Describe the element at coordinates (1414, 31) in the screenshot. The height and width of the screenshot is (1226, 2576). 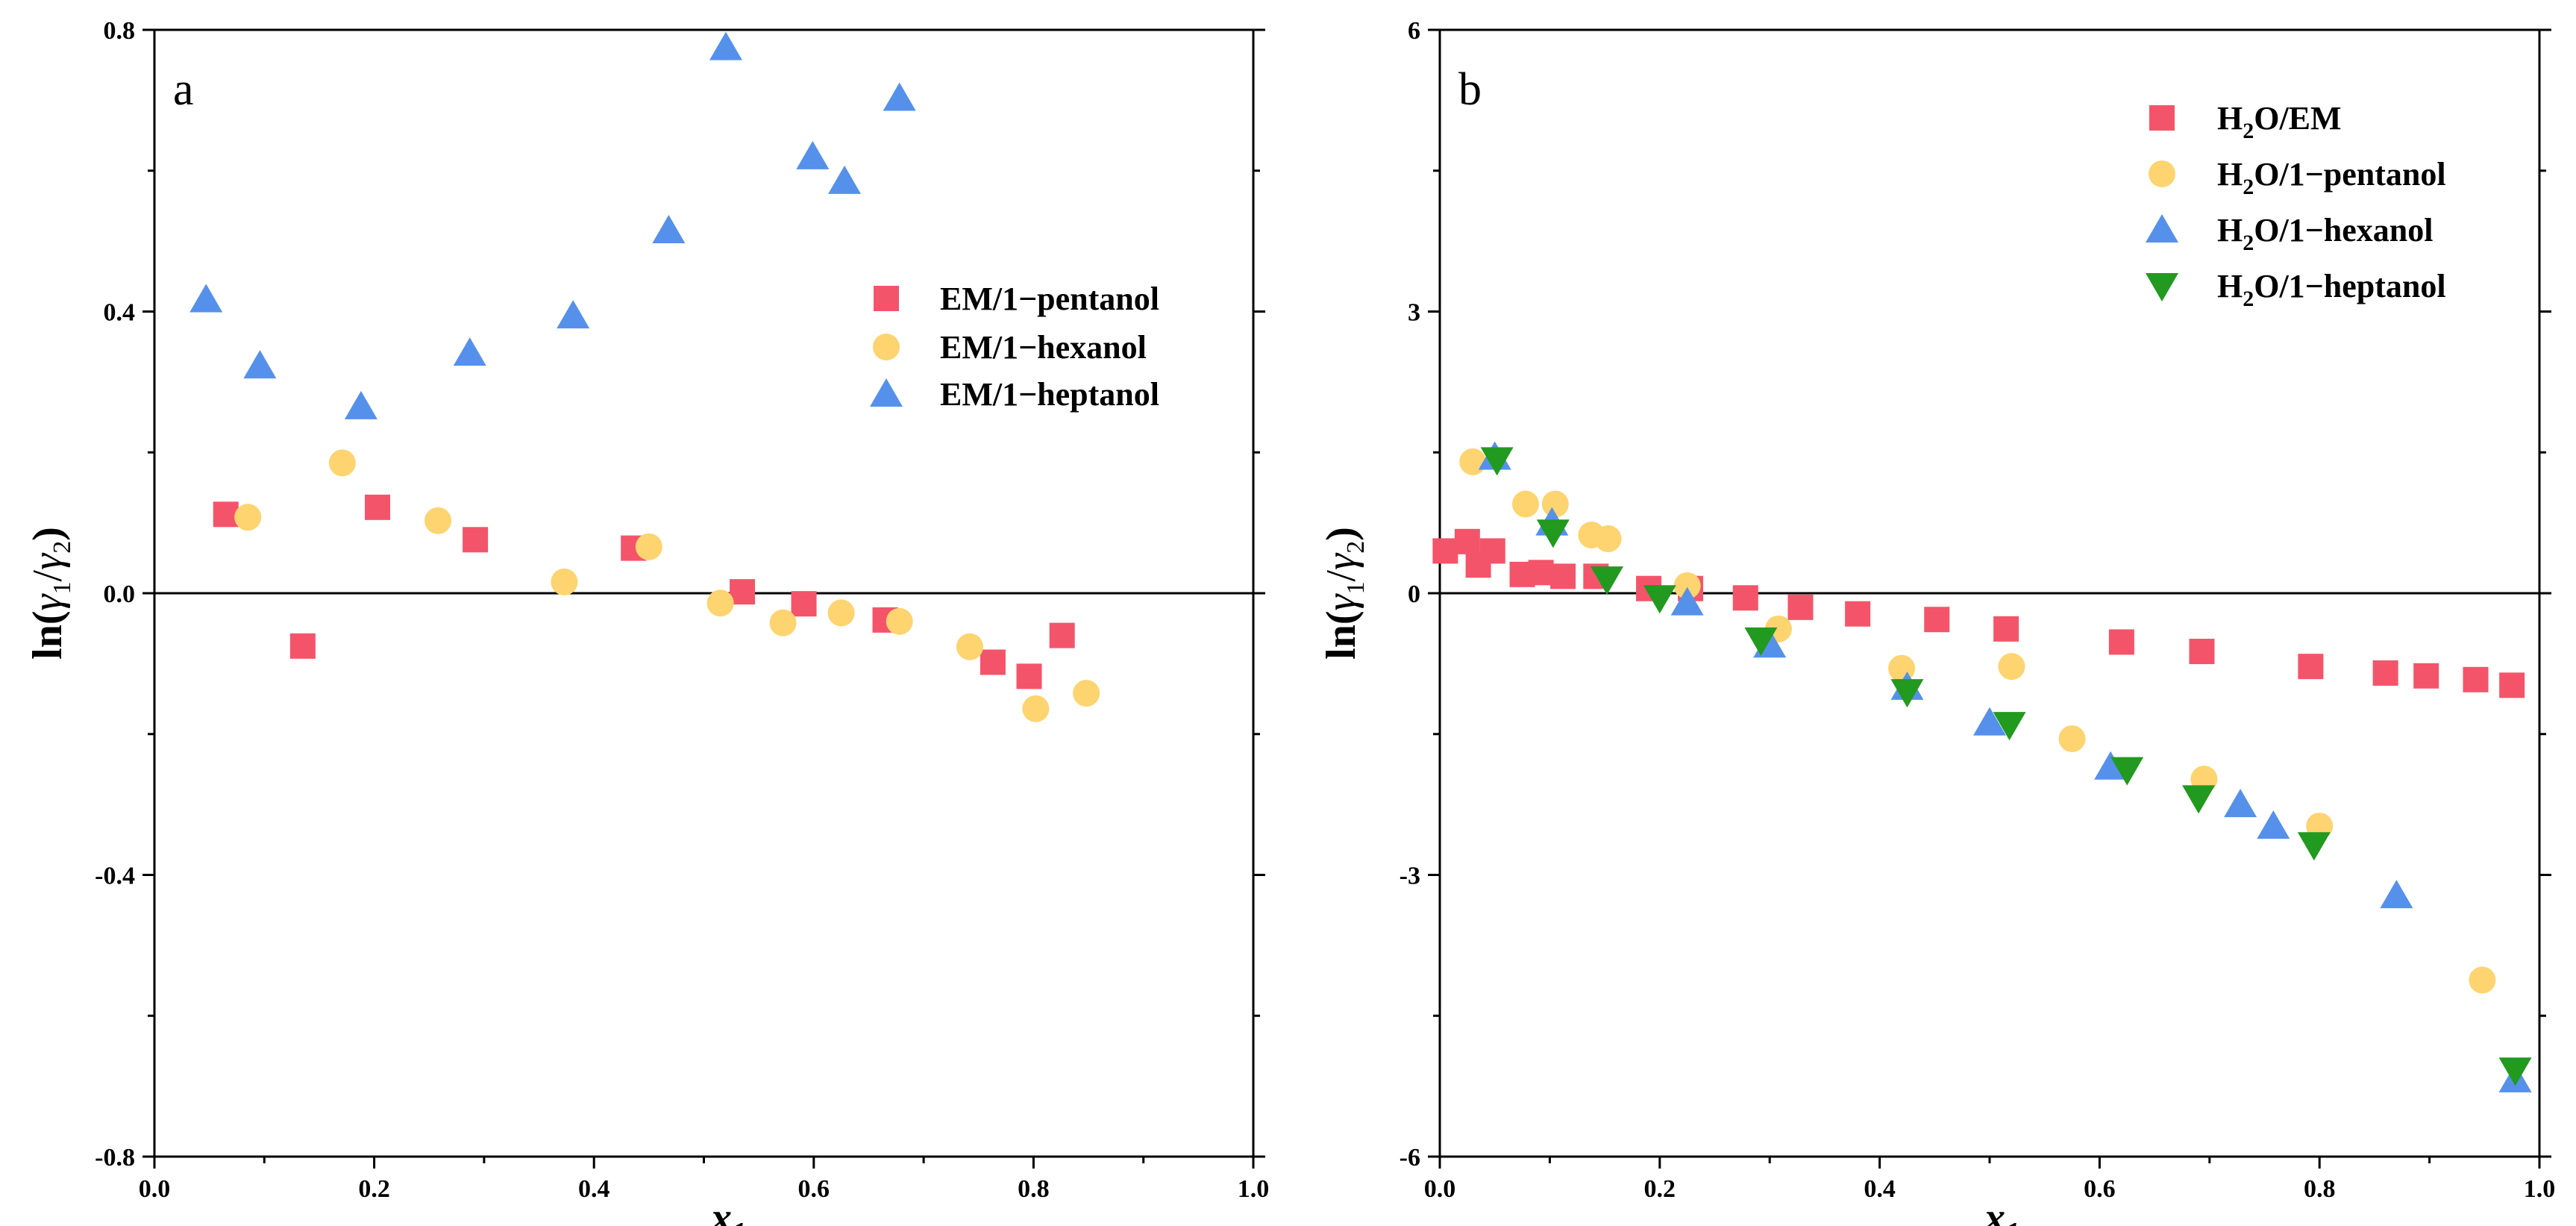
I see `y-tick-label: 6` at that location.